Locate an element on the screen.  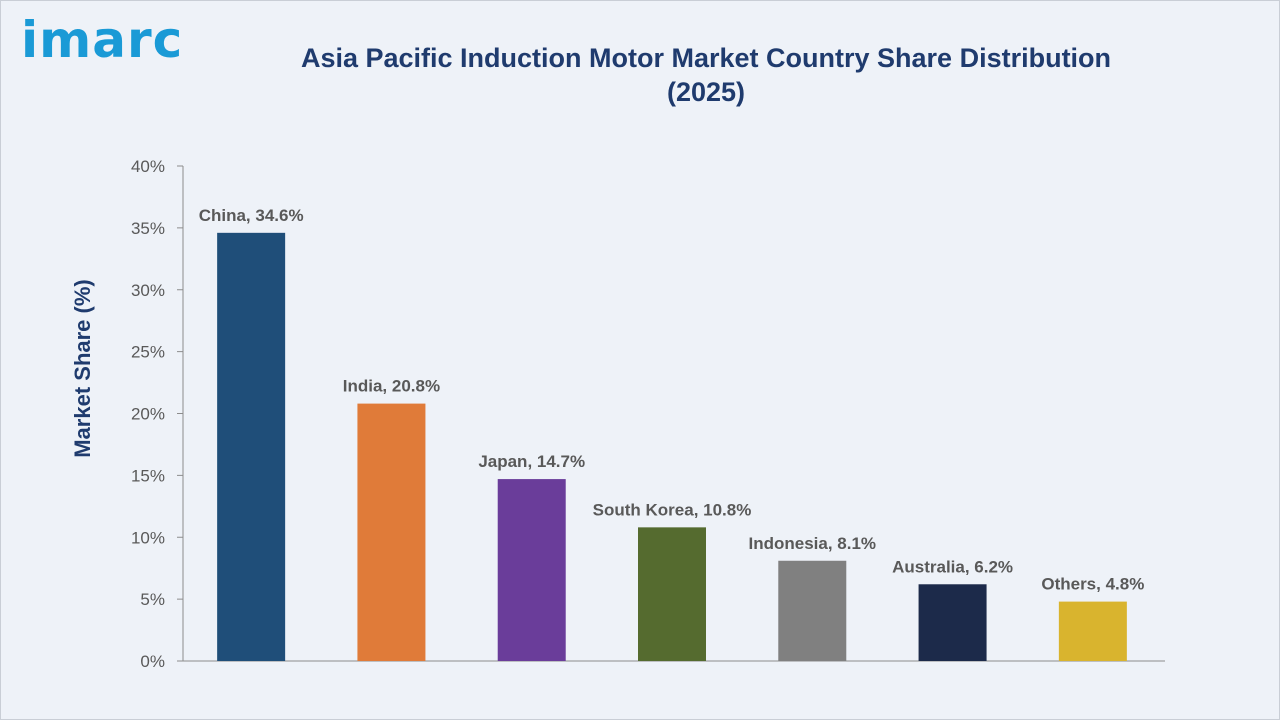
imarc-logo: imarc is located at coordinates (102, 40).